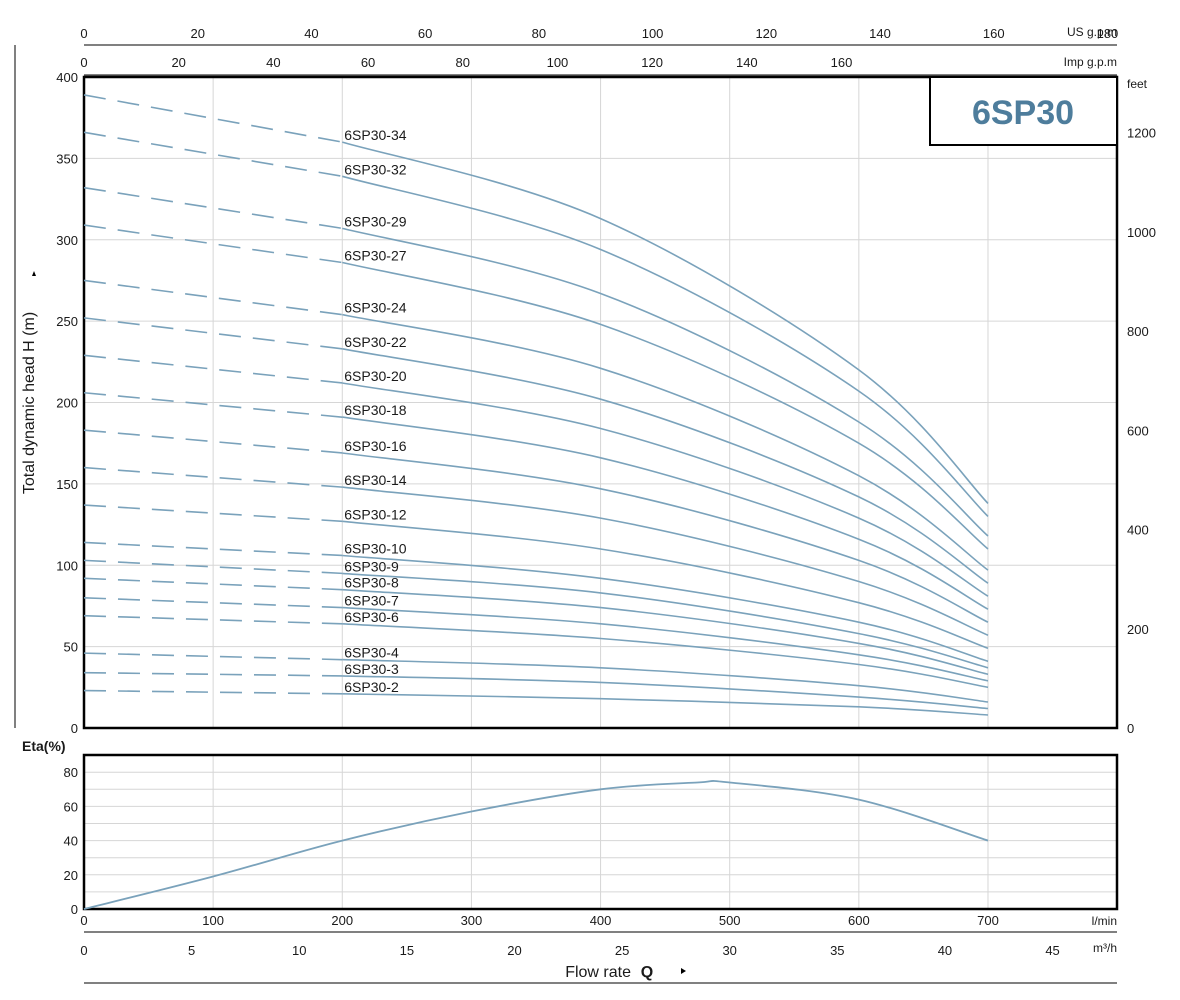  I want to click on head-tick-label: 350, so click(67, 158).